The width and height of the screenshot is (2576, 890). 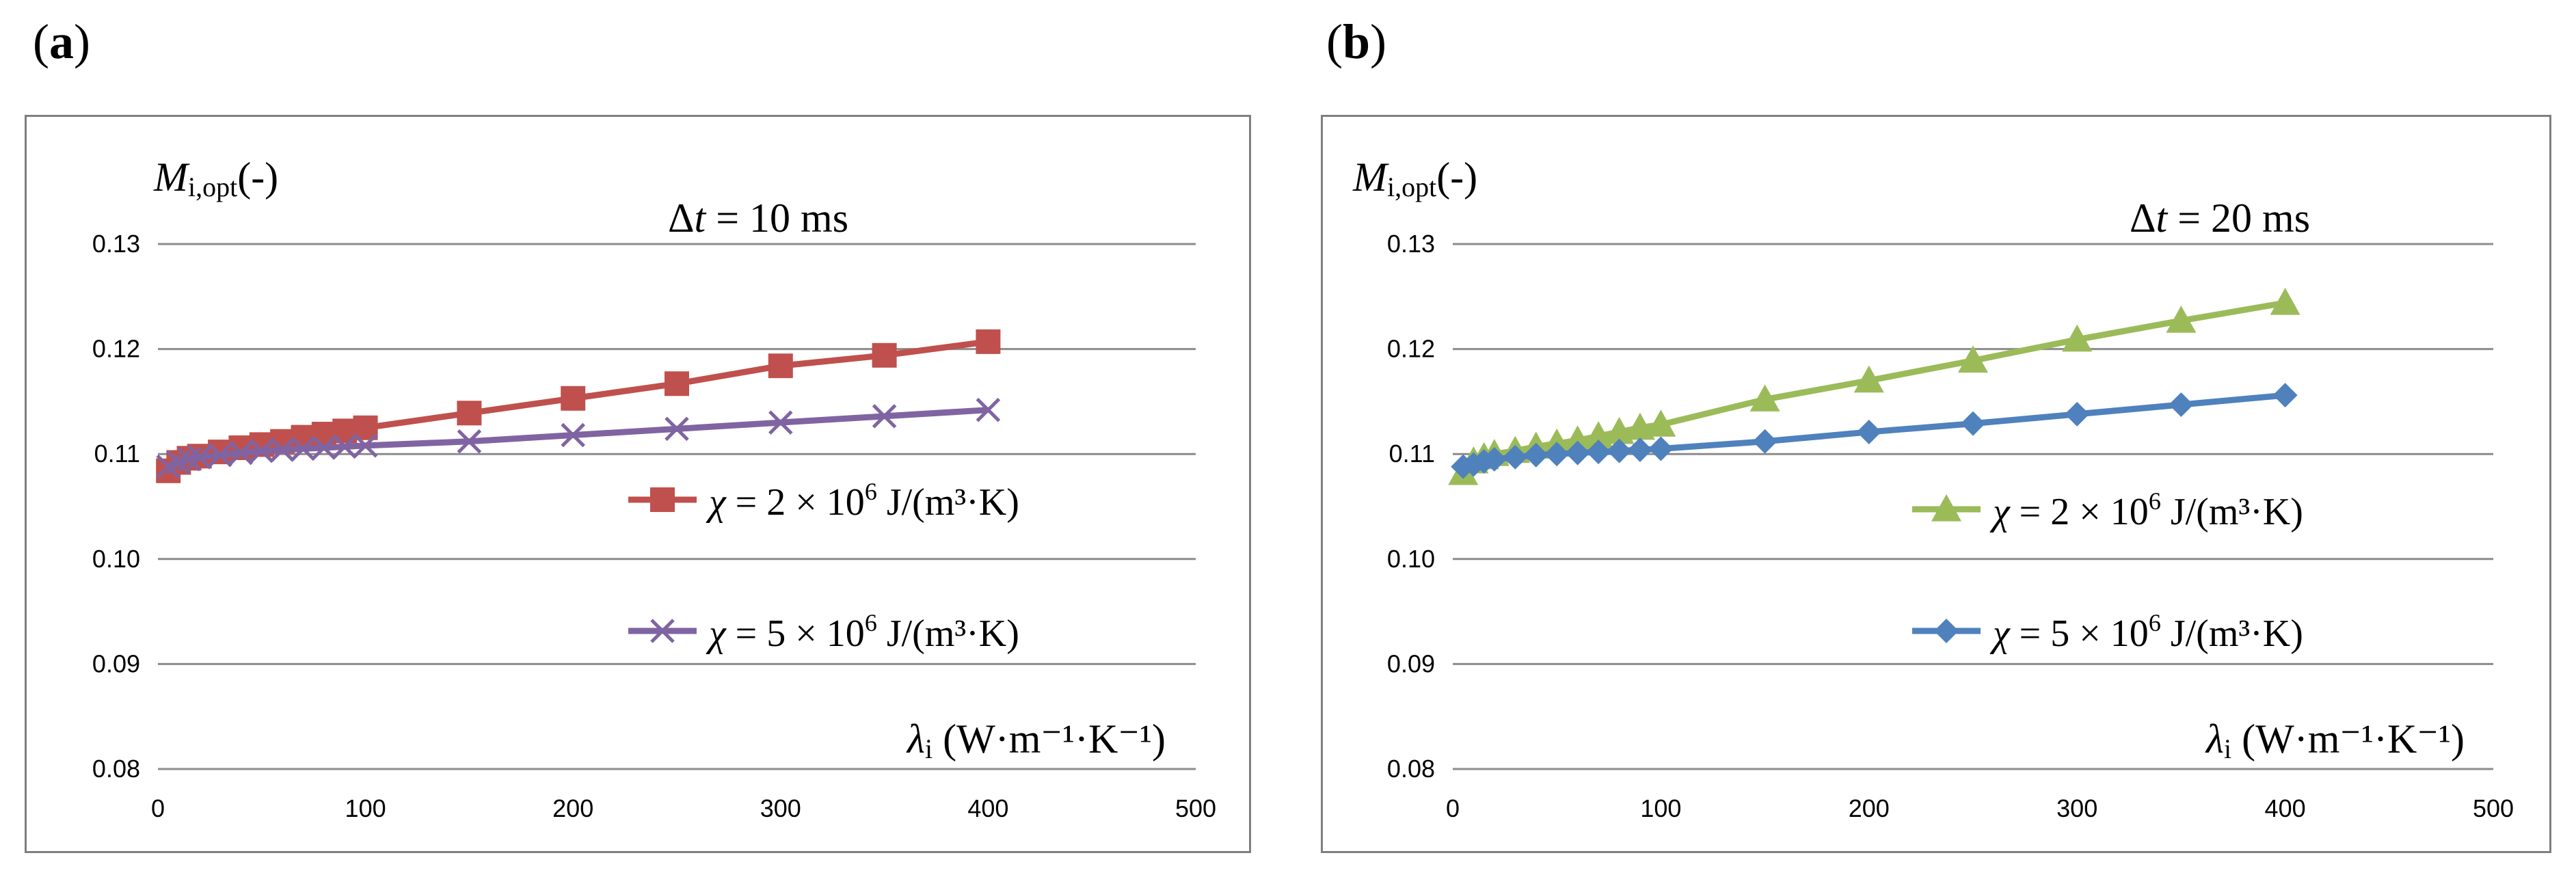 I want to click on chart-a-annotation: Δt = 10 ms, so click(x=758, y=218).